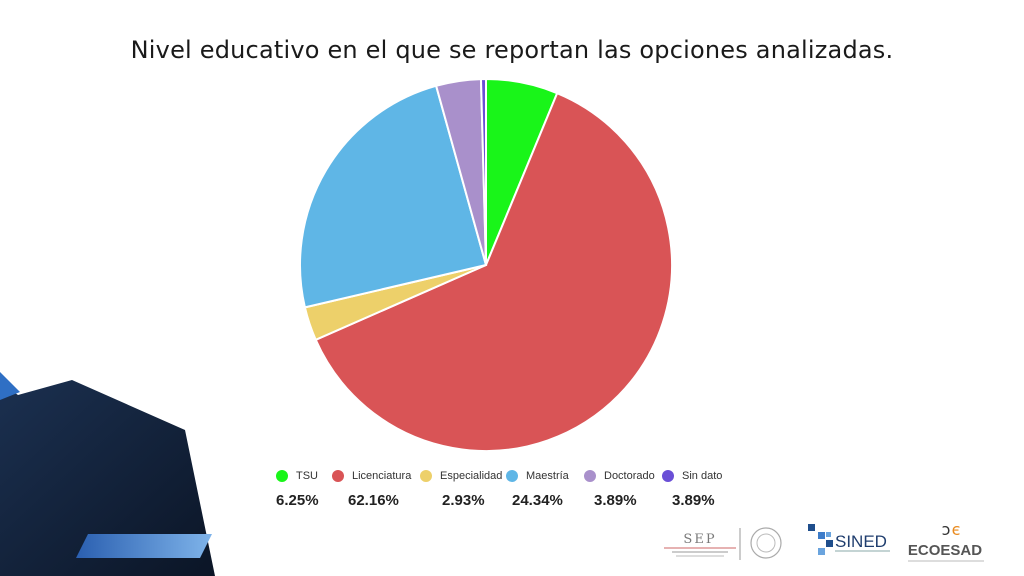 This screenshot has height=576, width=1024. Describe the element at coordinates (393, 196) in the screenshot. I see `pie-slice-maestria` at that location.